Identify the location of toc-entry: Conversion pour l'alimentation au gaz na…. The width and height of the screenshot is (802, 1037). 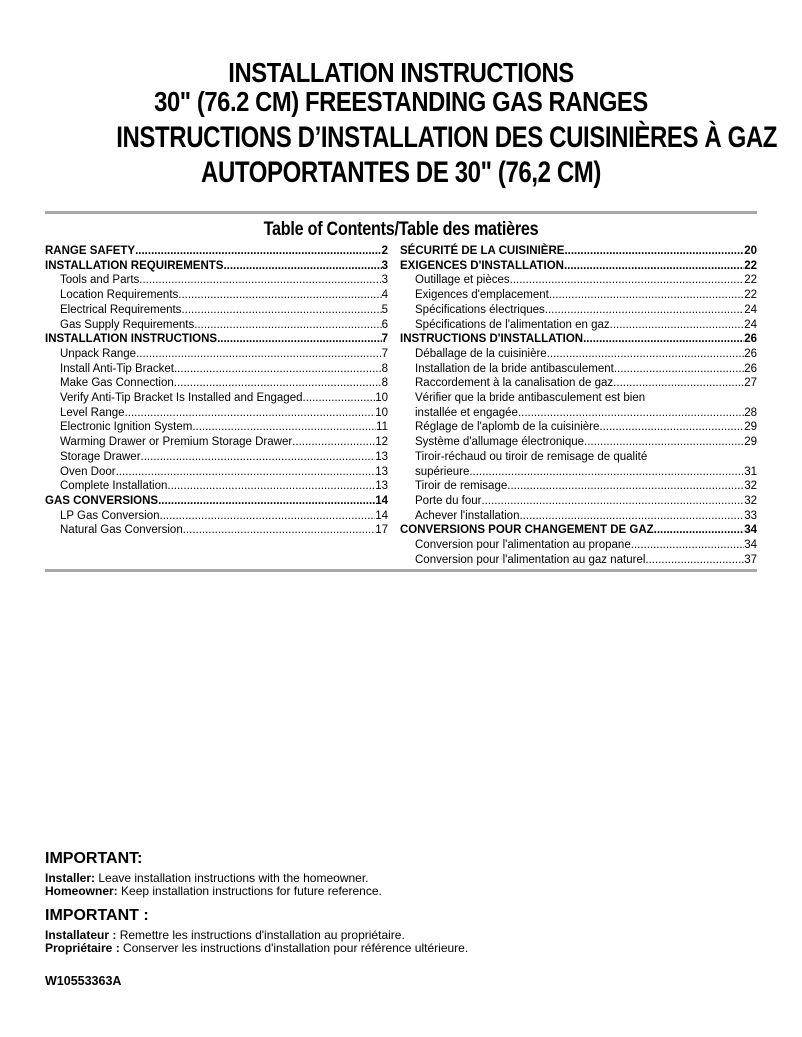
(578, 560).